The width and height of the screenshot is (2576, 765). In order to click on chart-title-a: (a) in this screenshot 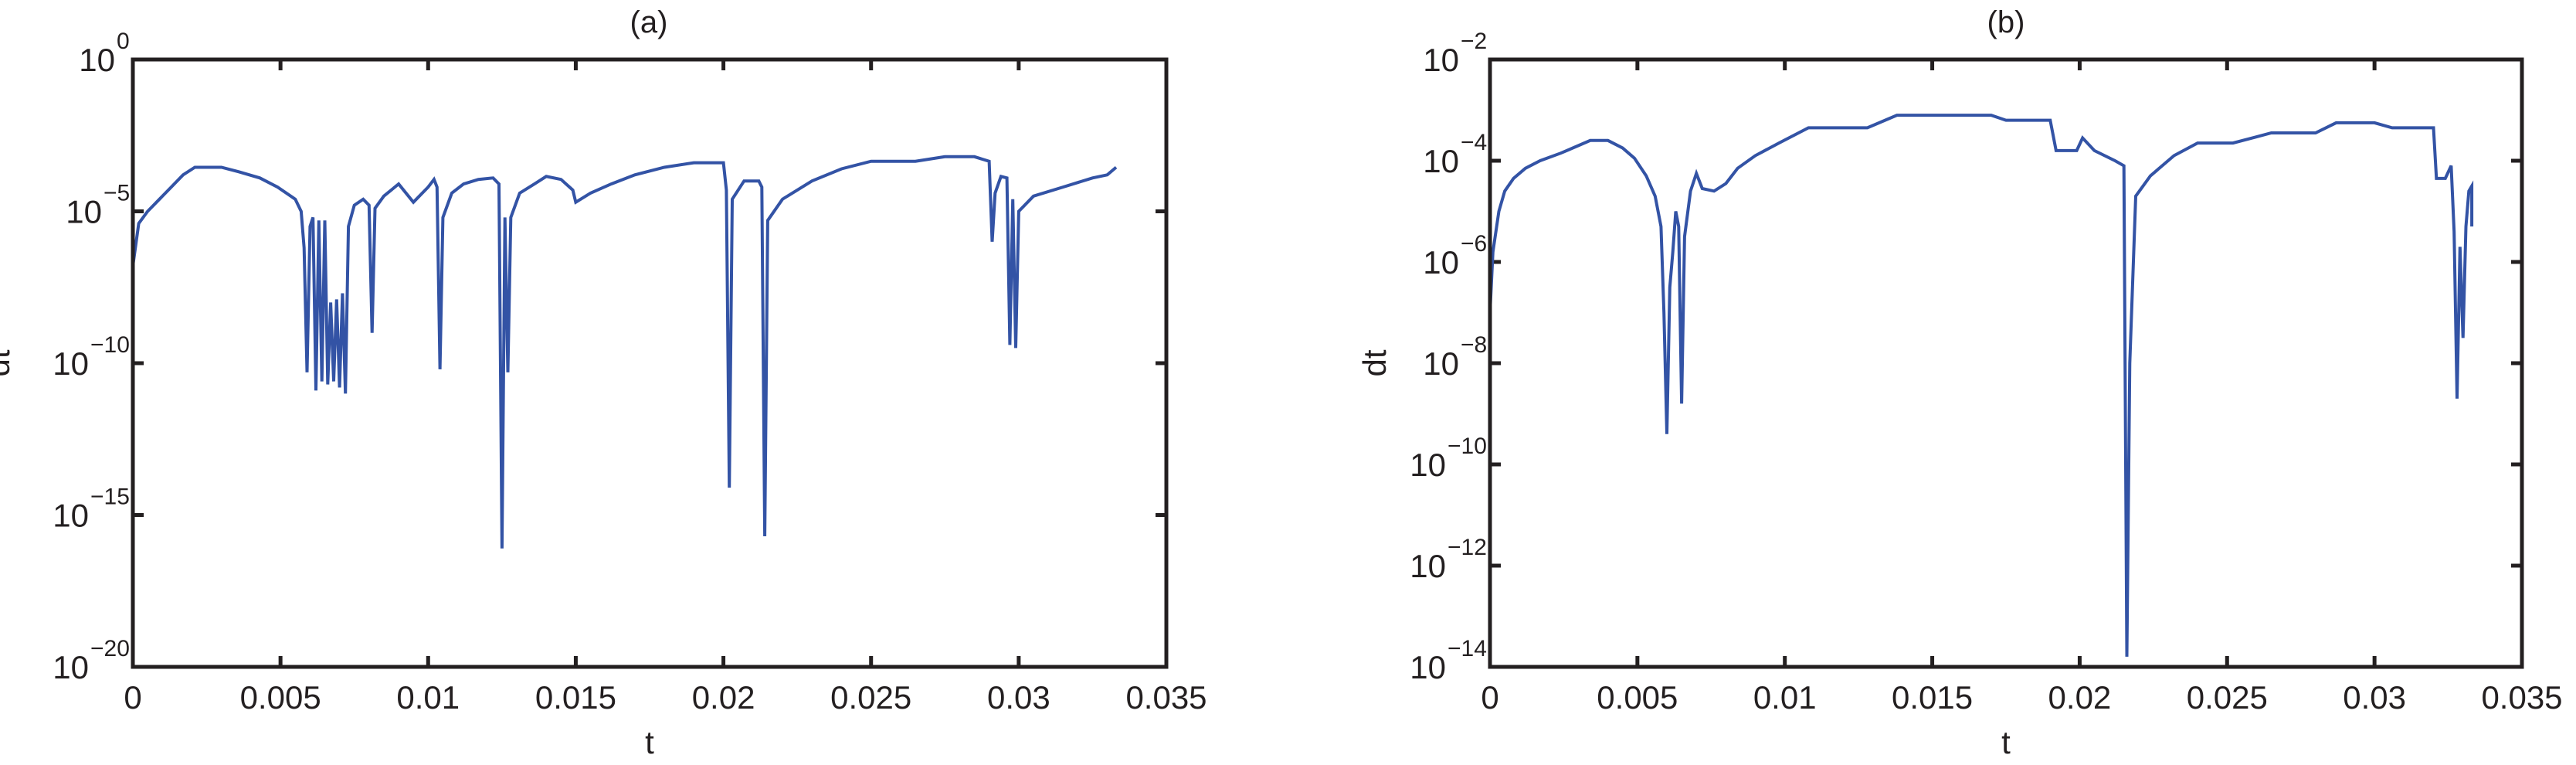, I will do `click(649, 22)`.